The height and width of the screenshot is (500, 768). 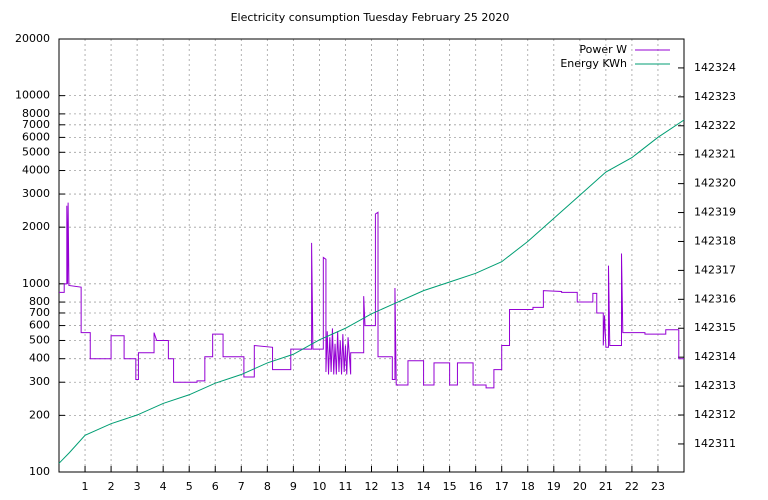 I want to click on x-tick-label: 4, so click(x=163, y=486).